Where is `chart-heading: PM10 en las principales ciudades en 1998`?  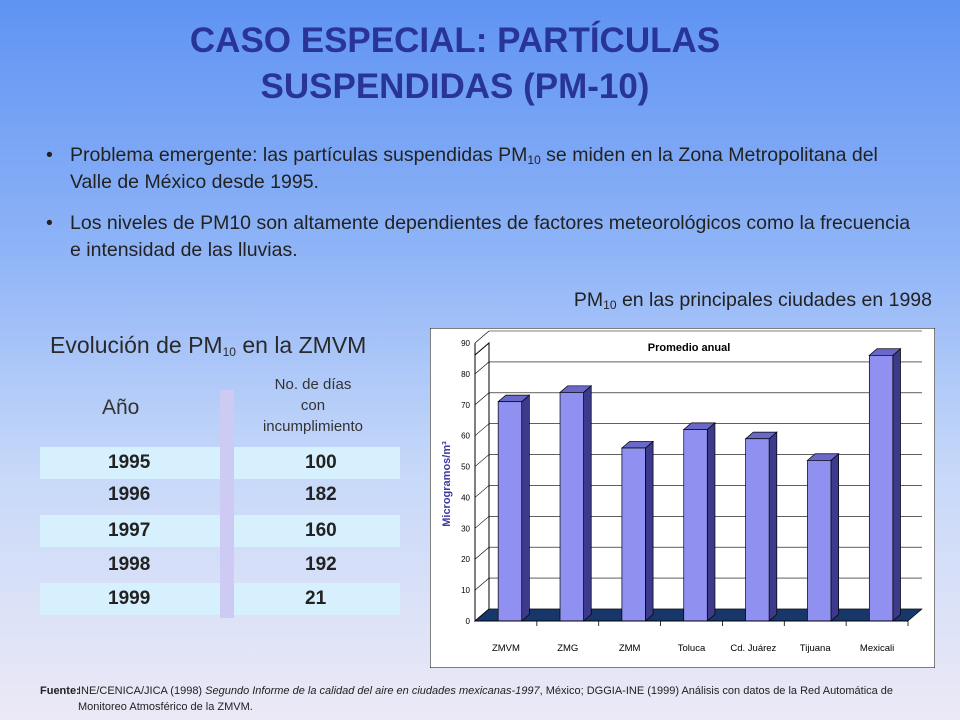 chart-heading: PM10 en las principales ciudades en 1998 is located at coordinates (753, 300).